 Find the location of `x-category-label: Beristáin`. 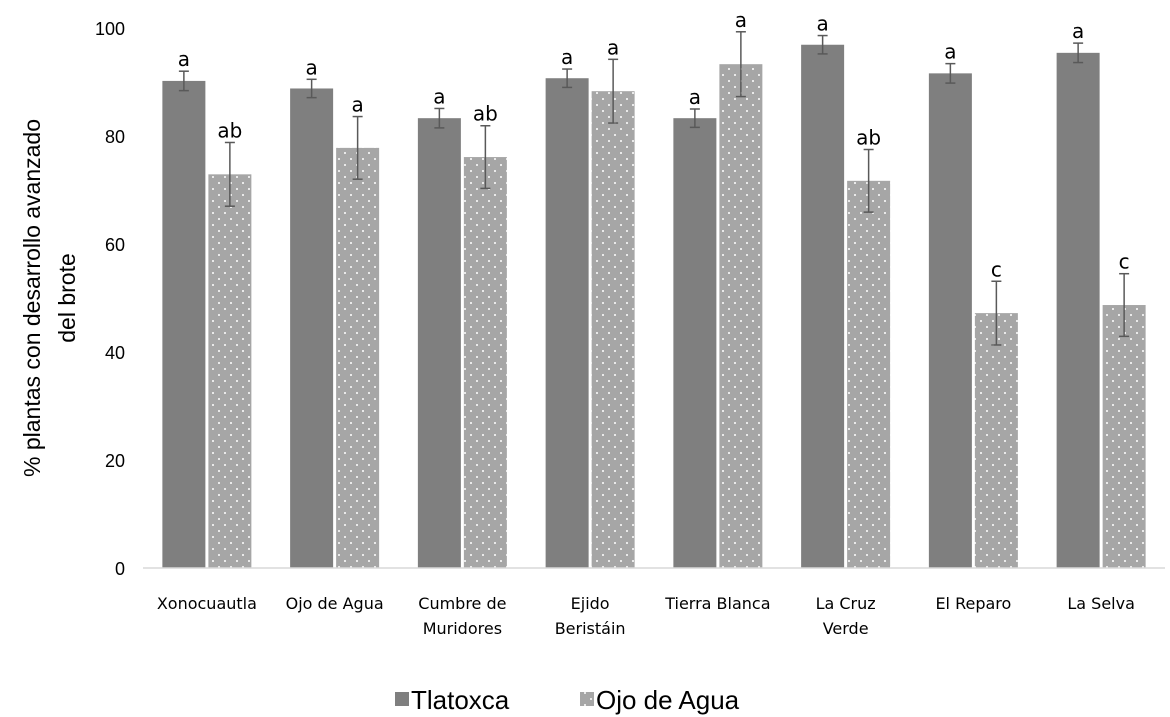

x-category-label: Beristáin is located at coordinates (590, 628).